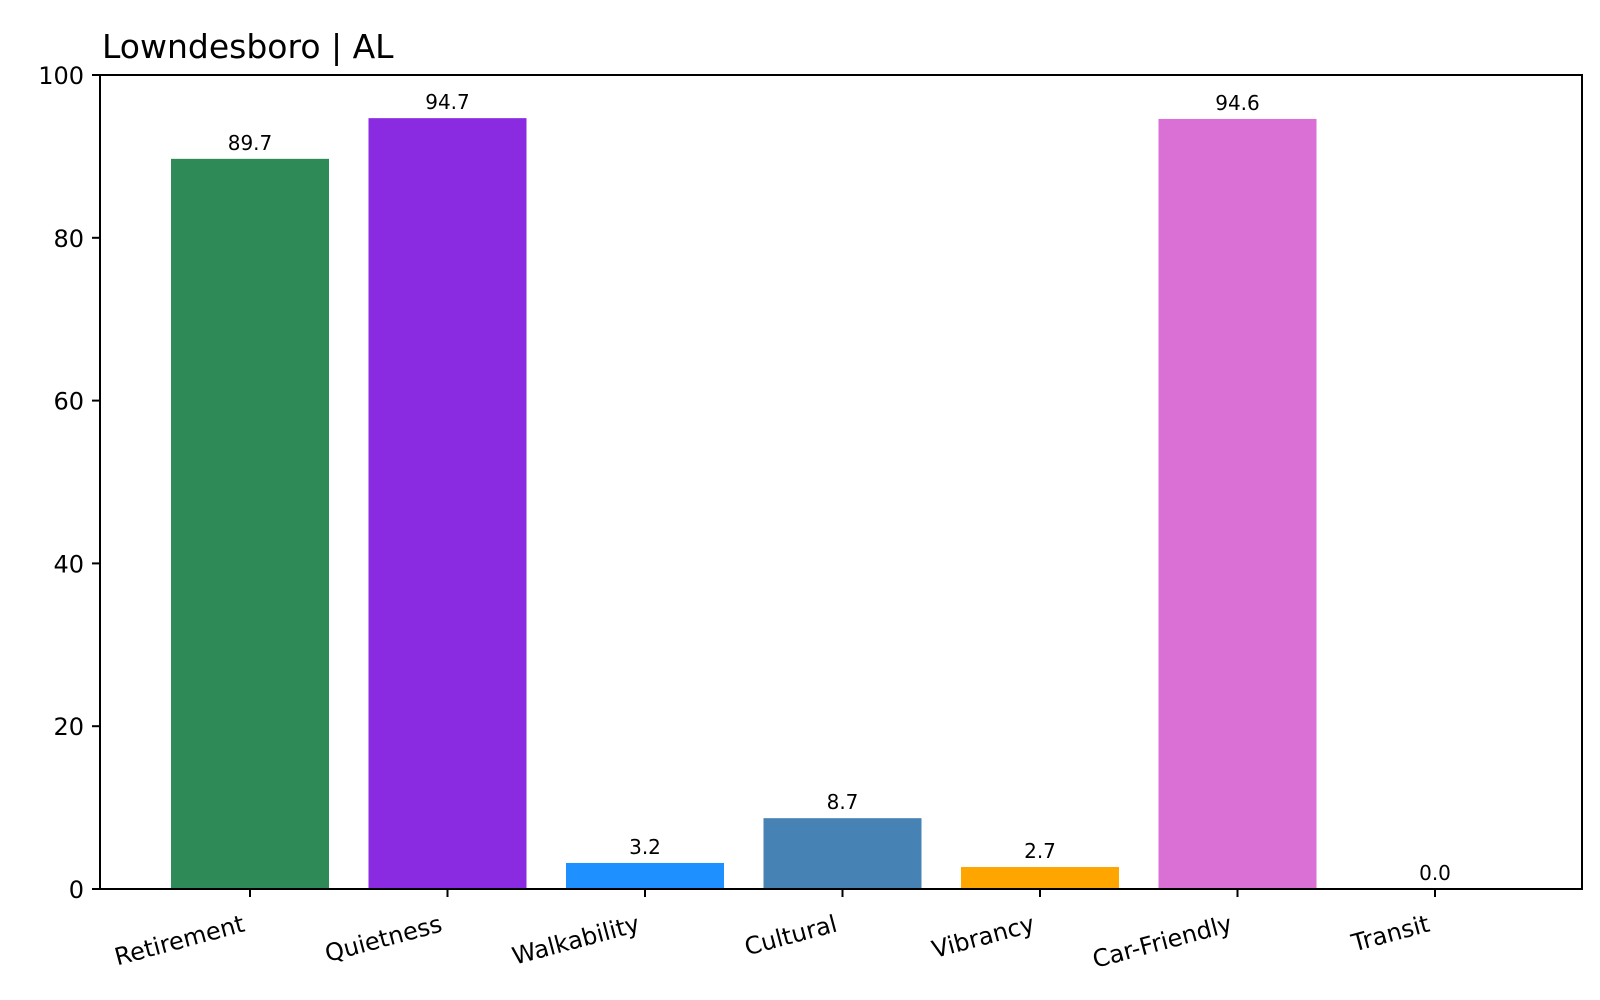  I want to click on y-tick-label: 40, so click(68, 564).